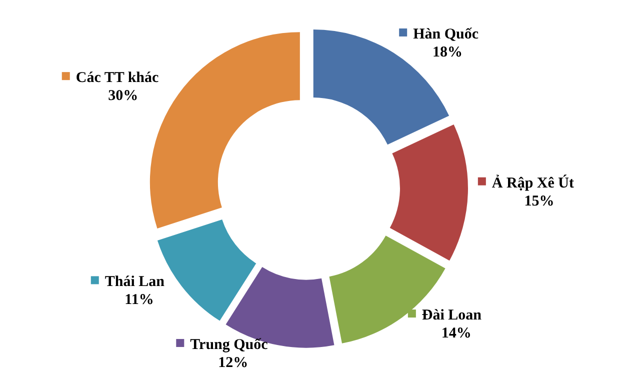 This screenshot has height=385, width=640. What do you see at coordinates (229, 344) in the screenshot?
I see `legend-label: Trung Quốc` at bounding box center [229, 344].